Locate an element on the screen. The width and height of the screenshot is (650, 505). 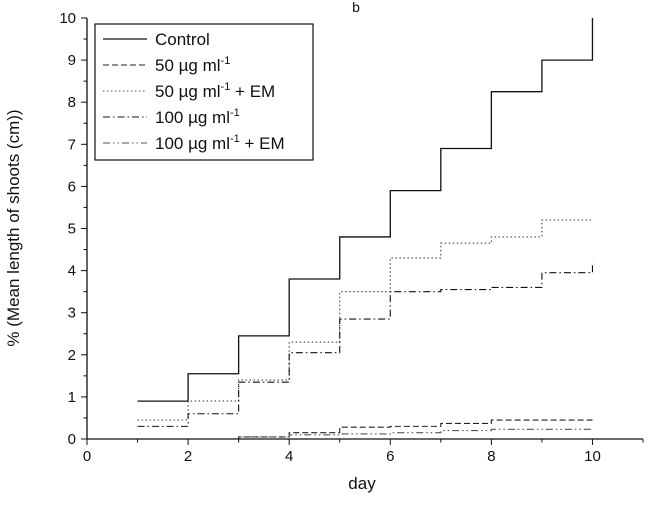
y-tick-label: 9 is located at coordinates (72, 60).